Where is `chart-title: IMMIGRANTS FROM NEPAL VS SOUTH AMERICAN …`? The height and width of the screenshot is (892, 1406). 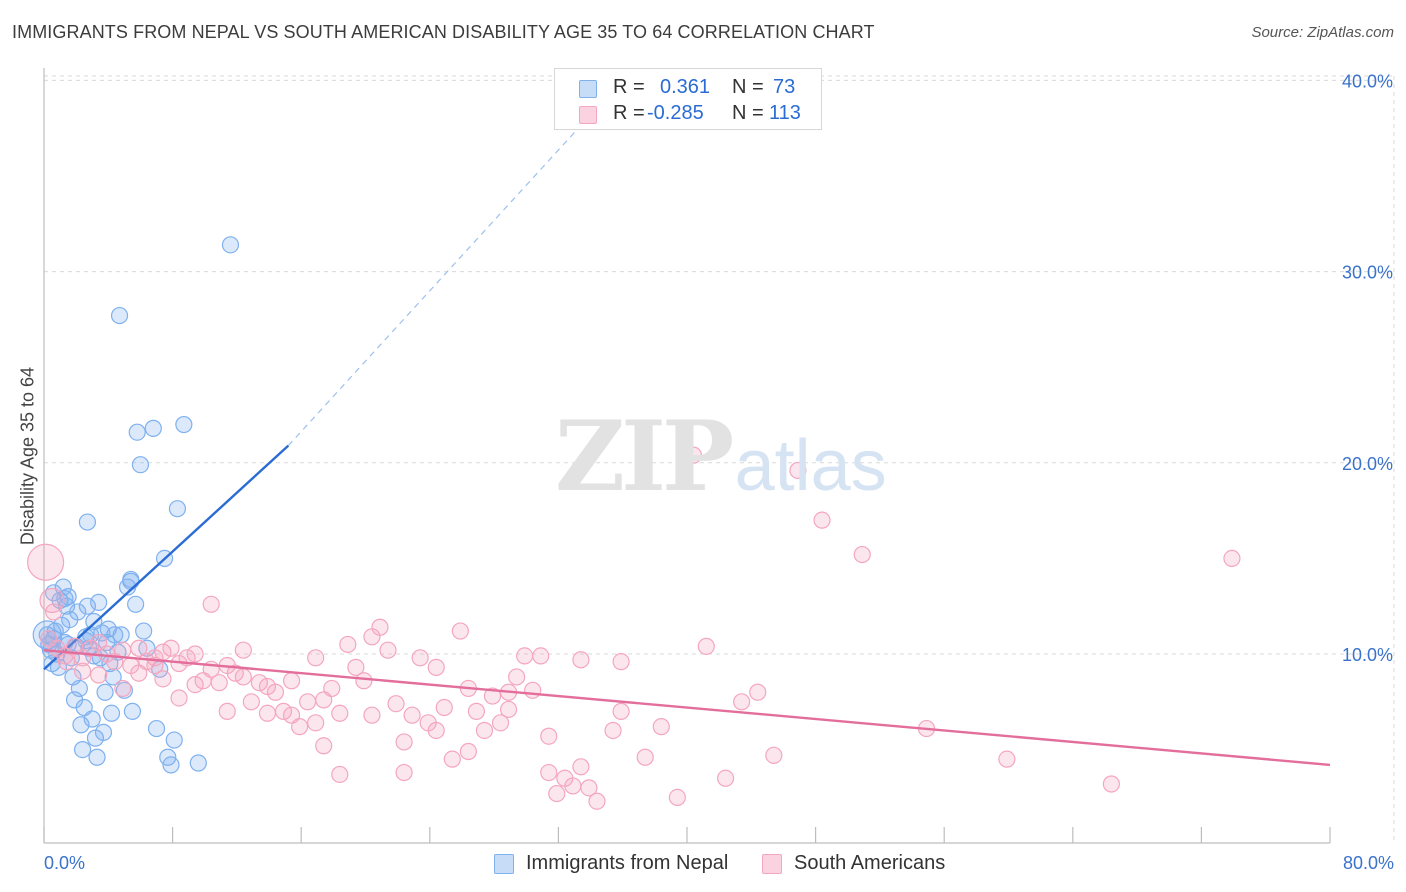
chart-title: IMMIGRANTS FROM NEPAL VS SOUTH AMERICAN … is located at coordinates (443, 32).